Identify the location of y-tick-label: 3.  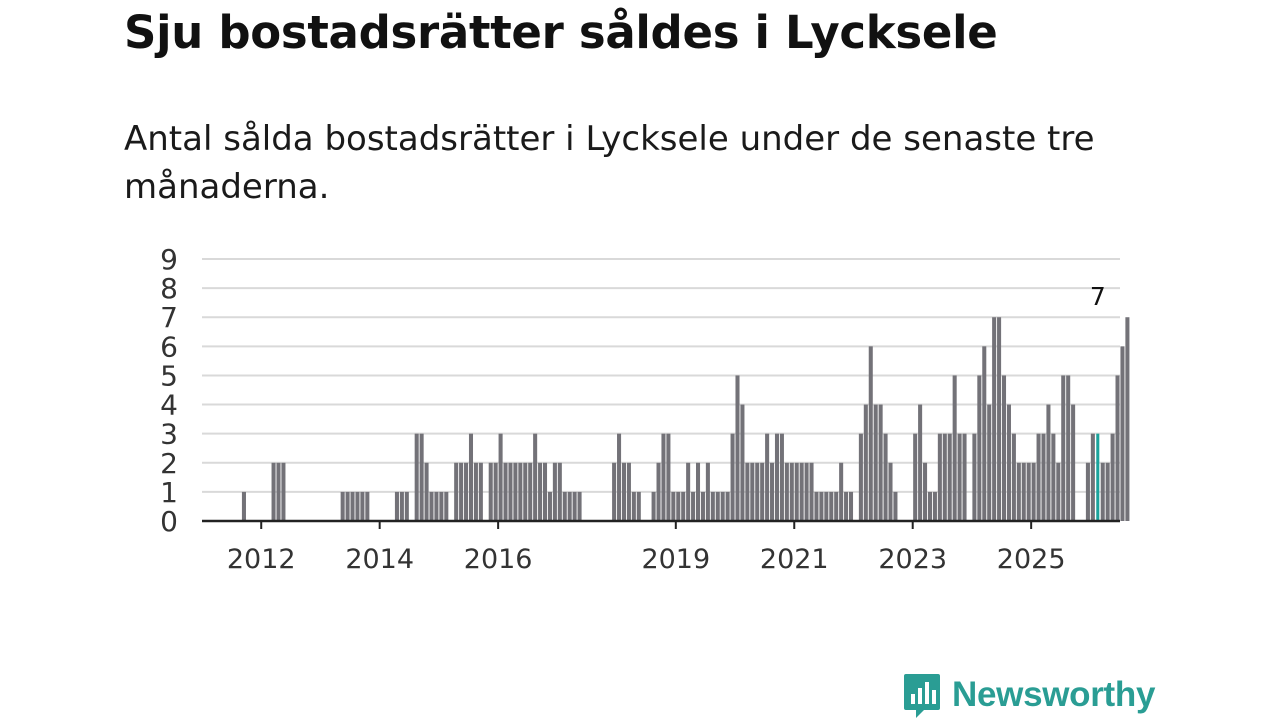
(169, 434).